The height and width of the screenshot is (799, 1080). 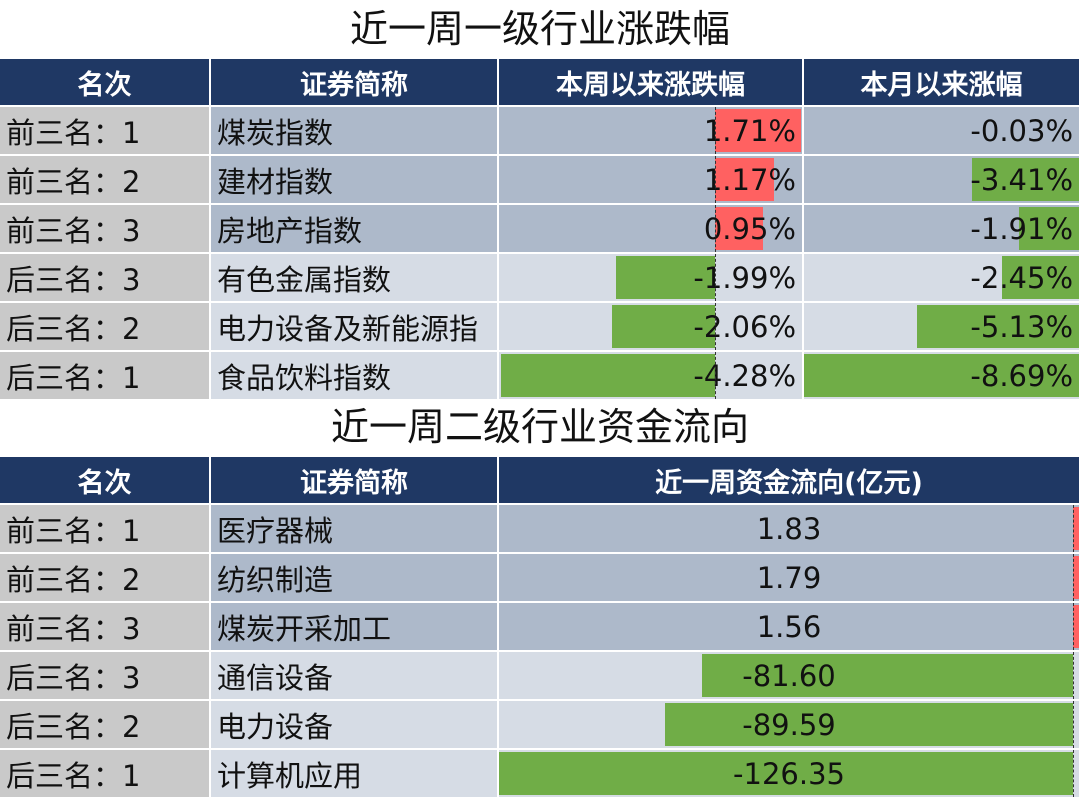 I want to click on cell-value: 1.71%, so click(x=749, y=130).